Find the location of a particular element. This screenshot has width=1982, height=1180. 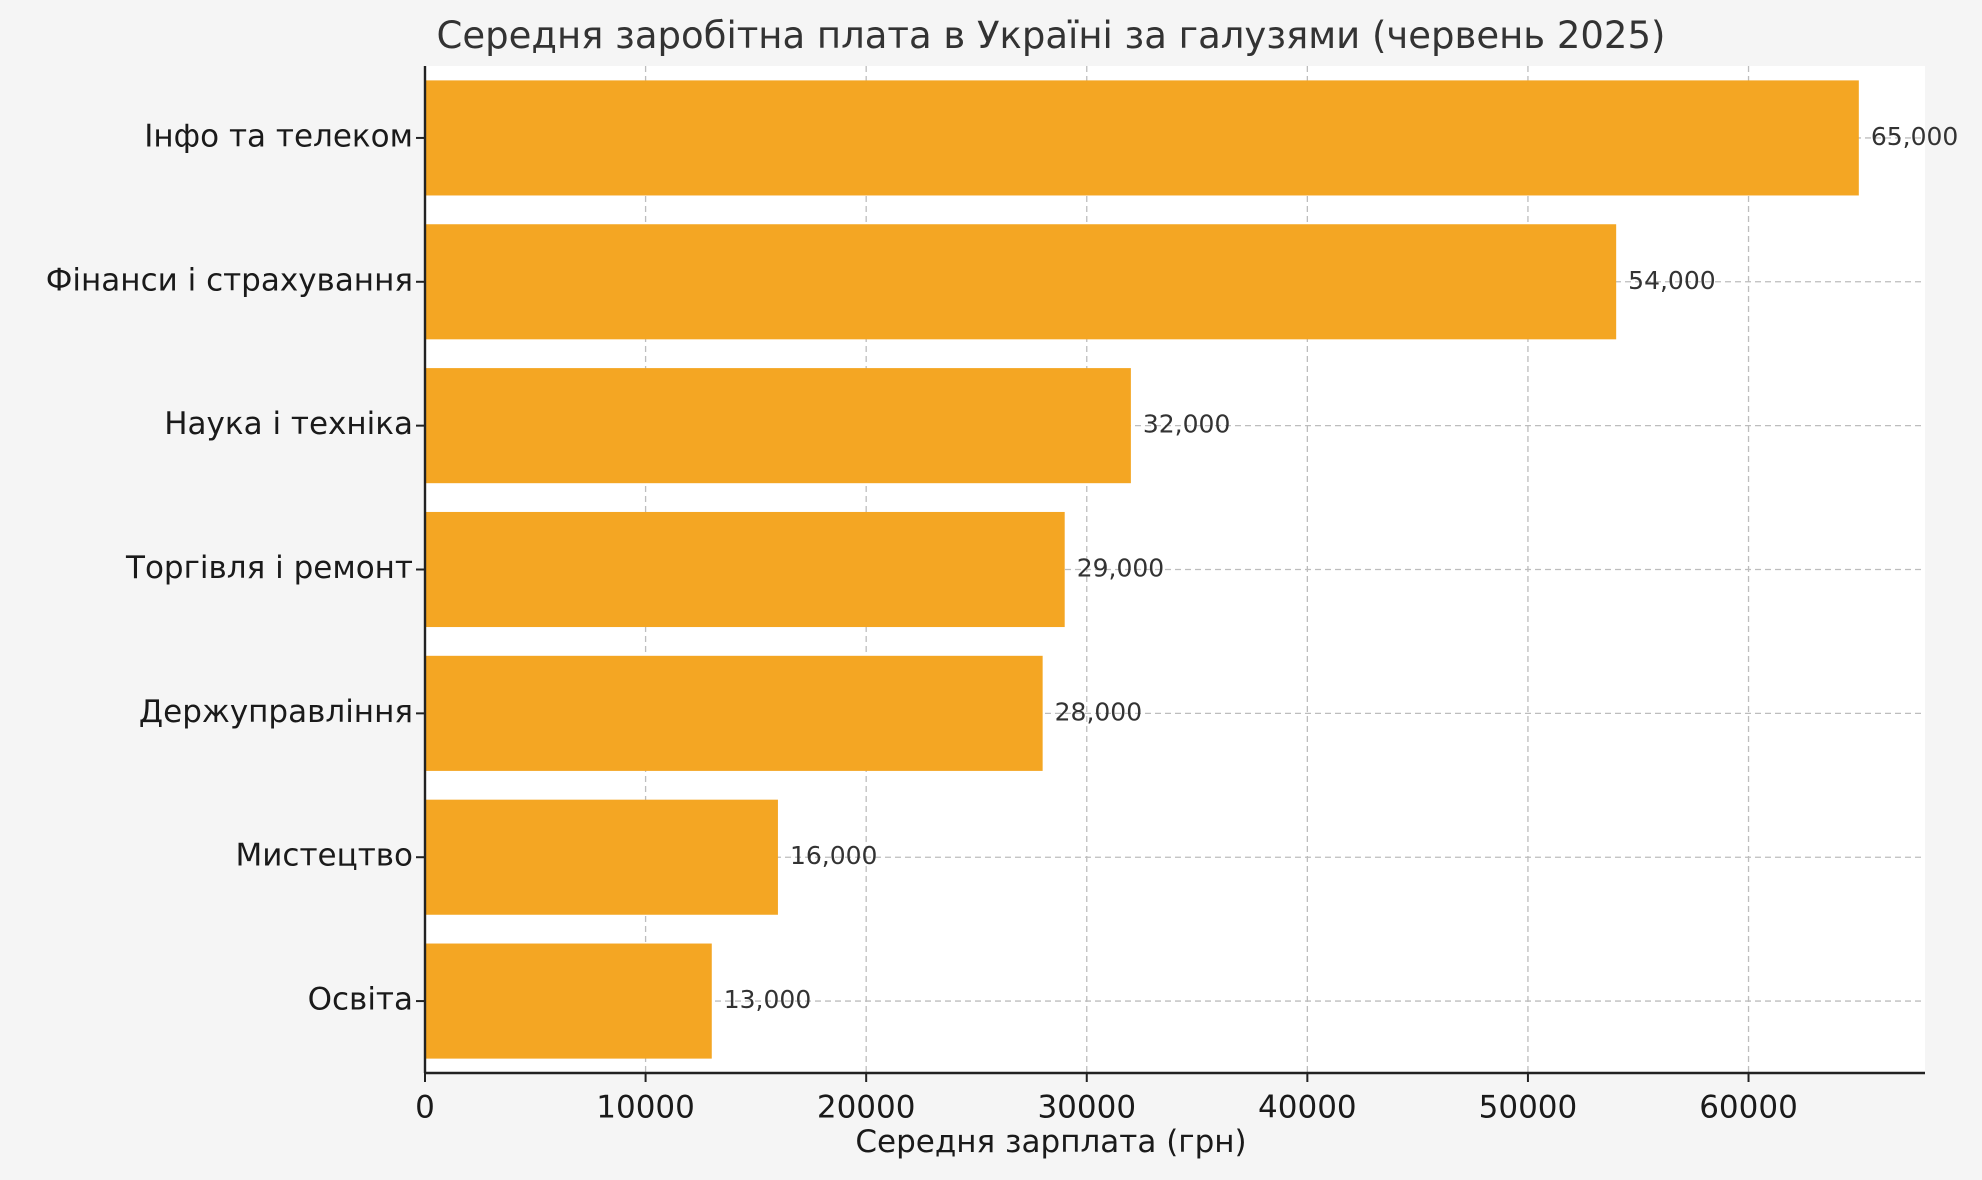

value-label: 16,000 is located at coordinates (833, 855).